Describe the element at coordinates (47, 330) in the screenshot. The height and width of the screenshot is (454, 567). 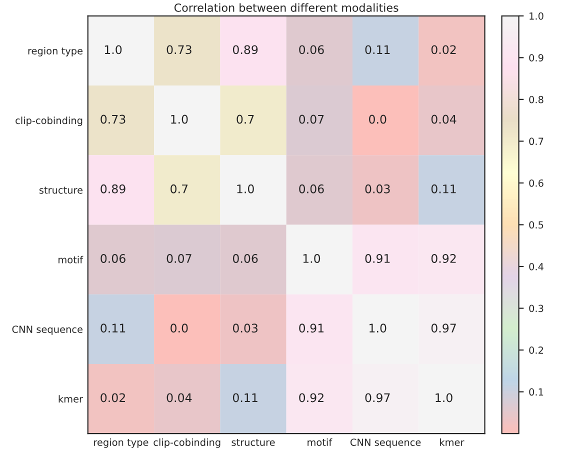
I see `y-tick-label: CNN sequence` at that location.